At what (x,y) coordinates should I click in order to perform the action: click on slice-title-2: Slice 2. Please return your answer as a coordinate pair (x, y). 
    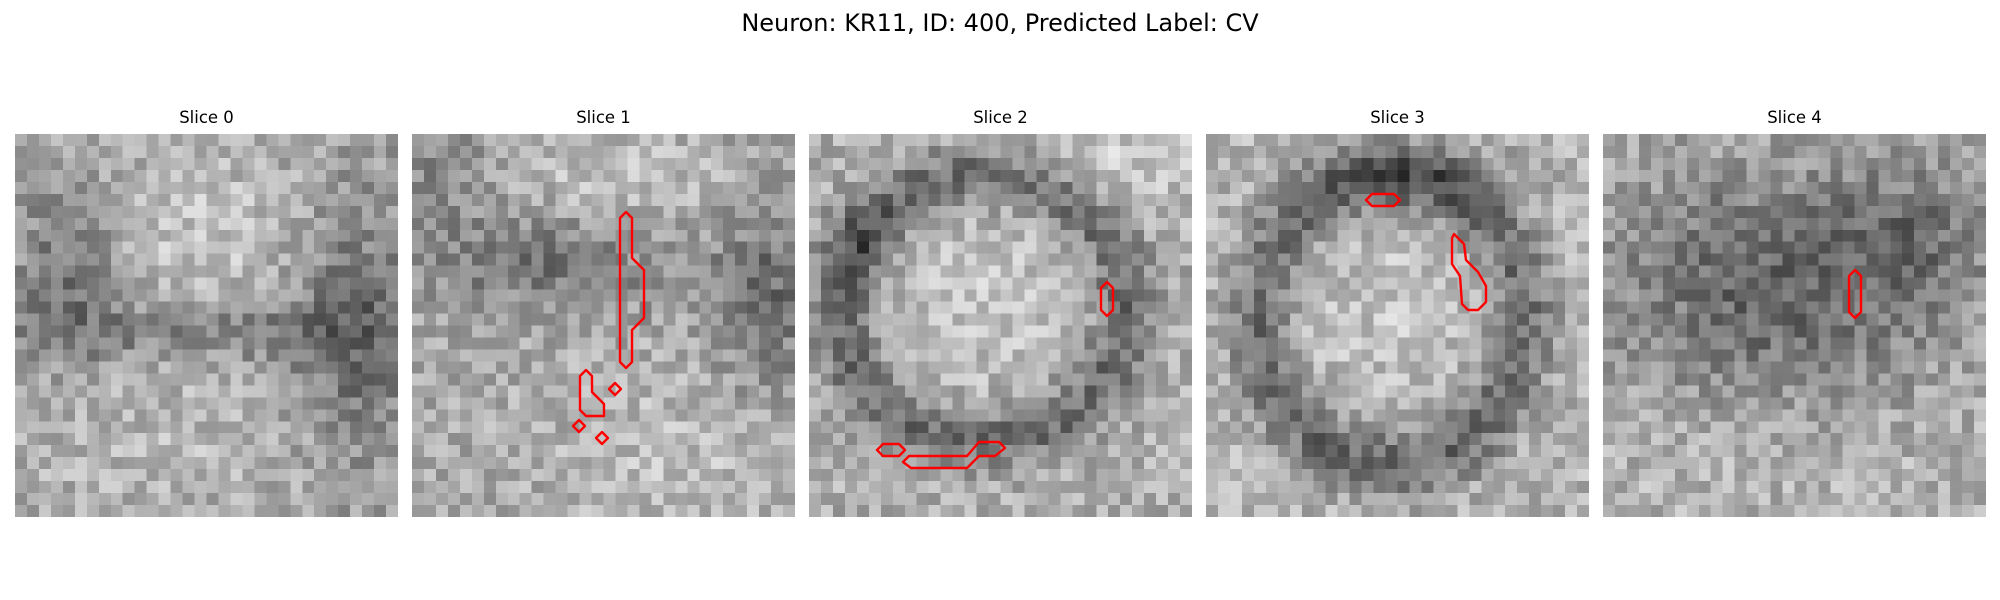
    Looking at the image, I should click on (1000, 117).